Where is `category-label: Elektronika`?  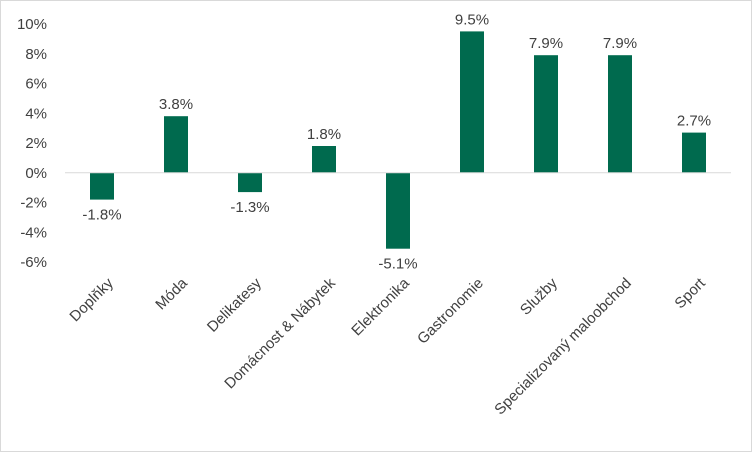 category-label: Elektronika is located at coordinates (380, 306).